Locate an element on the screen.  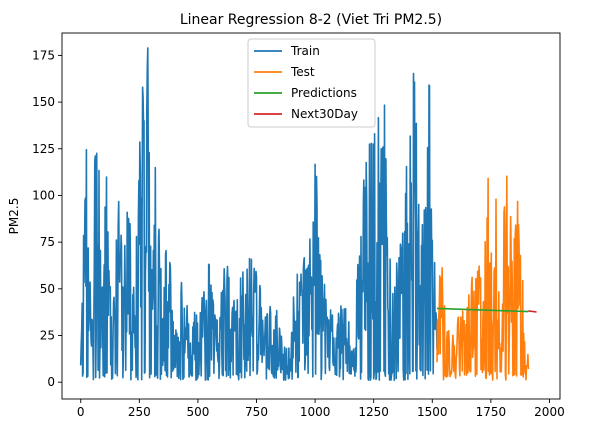
legend-label-train: Train is located at coordinates (305, 51).